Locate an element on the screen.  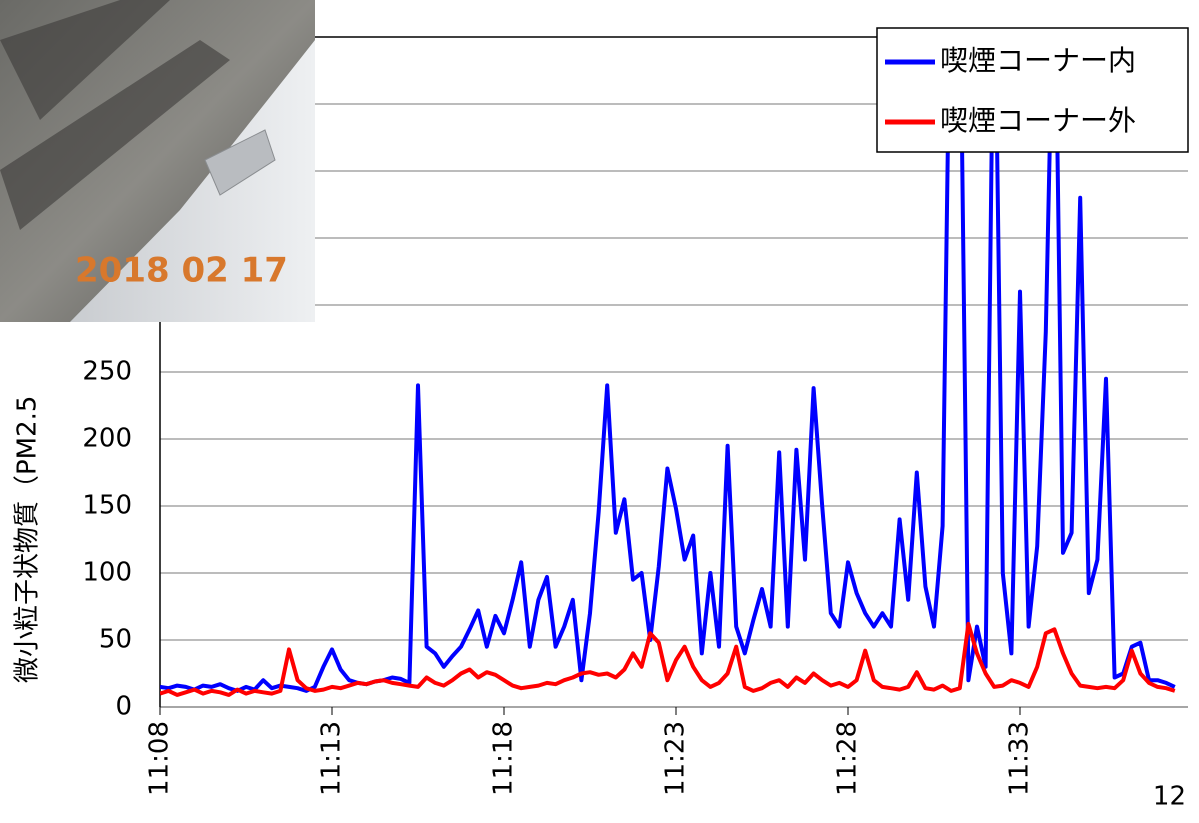
photo-shadow is located at coordinates (115, 115).